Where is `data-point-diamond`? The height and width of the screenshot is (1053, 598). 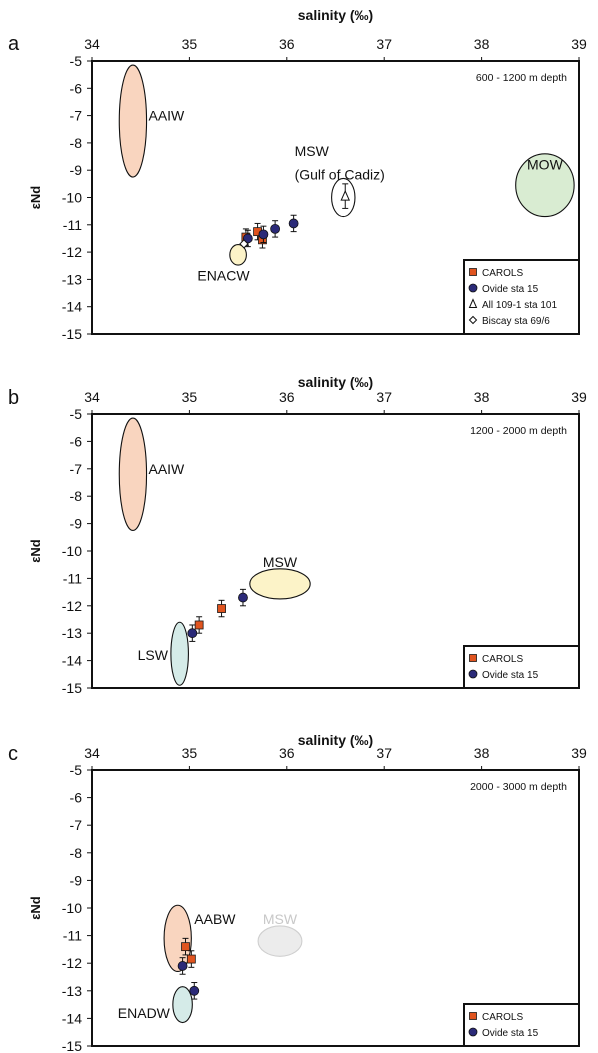 data-point-diamond is located at coordinates (244, 244).